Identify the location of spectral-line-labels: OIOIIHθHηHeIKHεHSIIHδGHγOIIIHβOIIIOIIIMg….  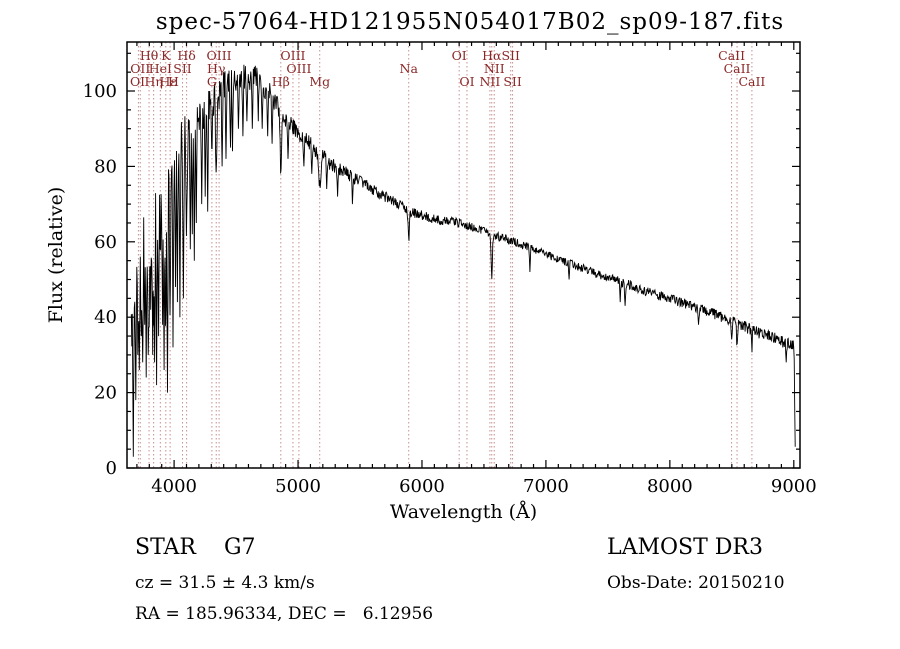
(447, 68).